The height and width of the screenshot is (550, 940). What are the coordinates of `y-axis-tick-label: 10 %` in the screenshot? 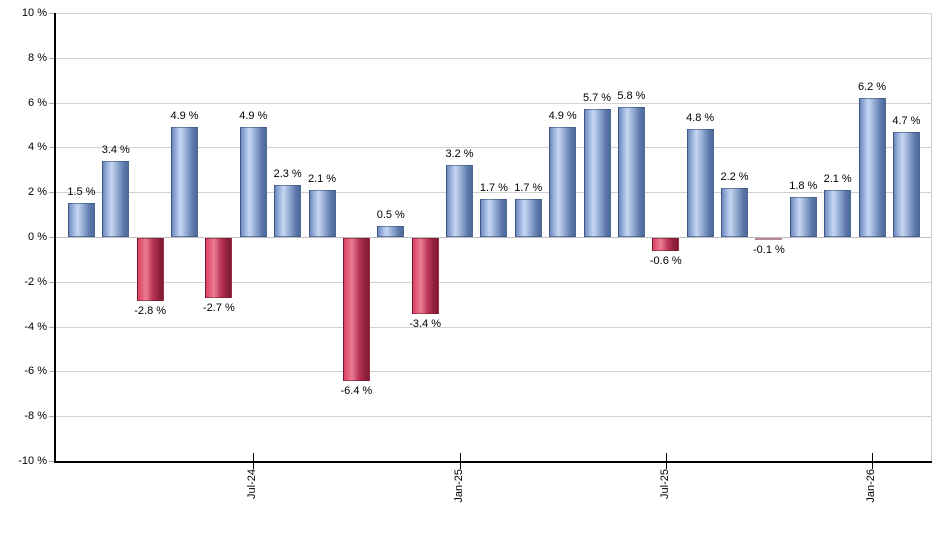 It's located at (34, 13).